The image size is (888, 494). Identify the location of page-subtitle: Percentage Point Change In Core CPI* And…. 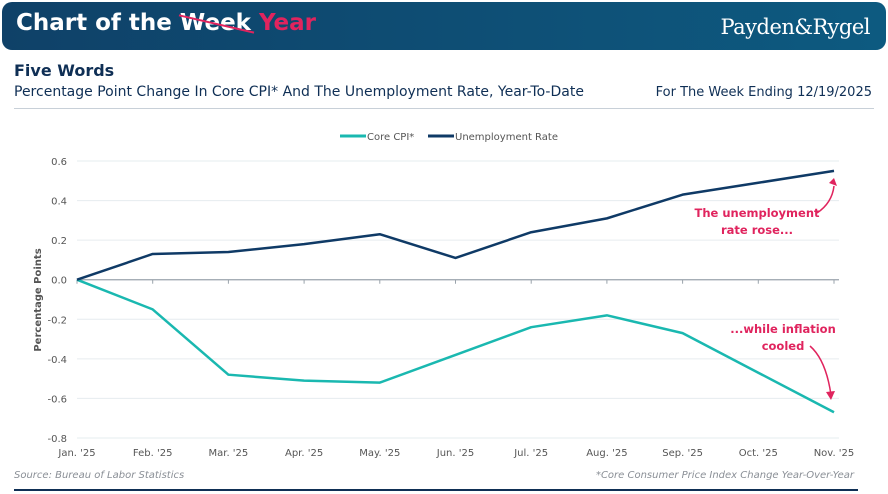
(299, 92).